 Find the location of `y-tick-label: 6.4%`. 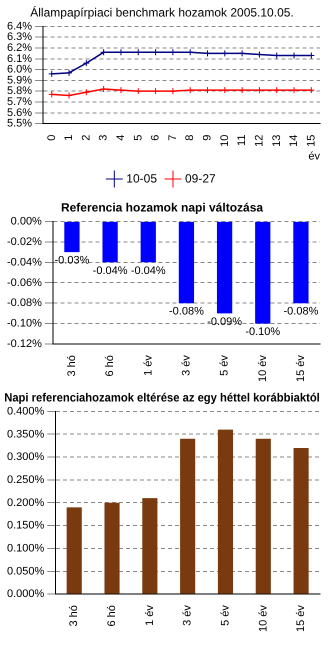

y-tick-label: 6.4% is located at coordinates (19, 26).